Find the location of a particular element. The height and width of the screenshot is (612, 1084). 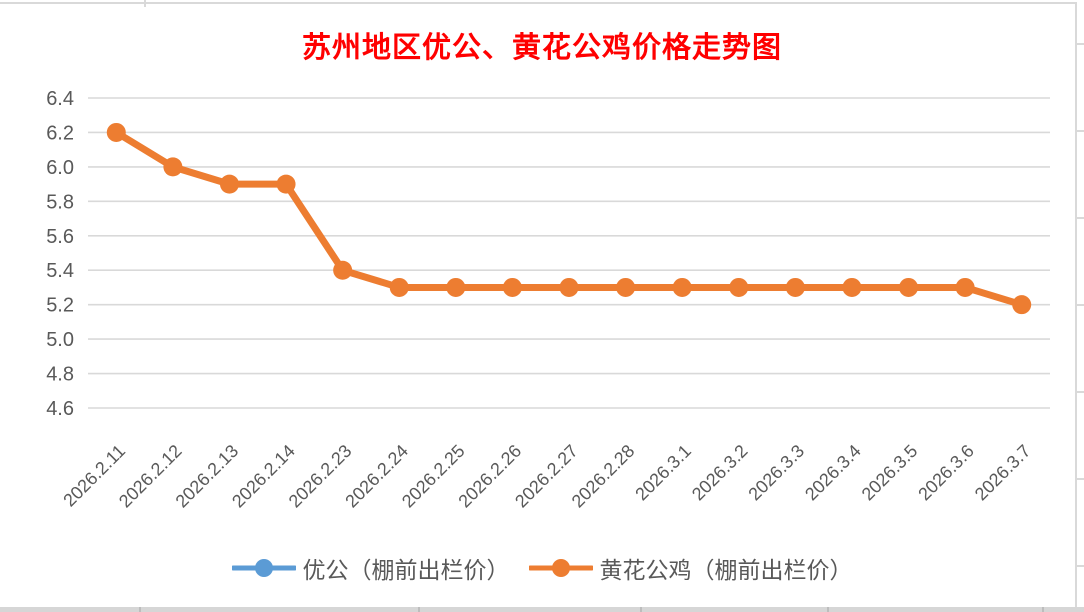

legend-label-huanghua: 黄花公鸡（棚前出栏价） is located at coordinates (726, 570).